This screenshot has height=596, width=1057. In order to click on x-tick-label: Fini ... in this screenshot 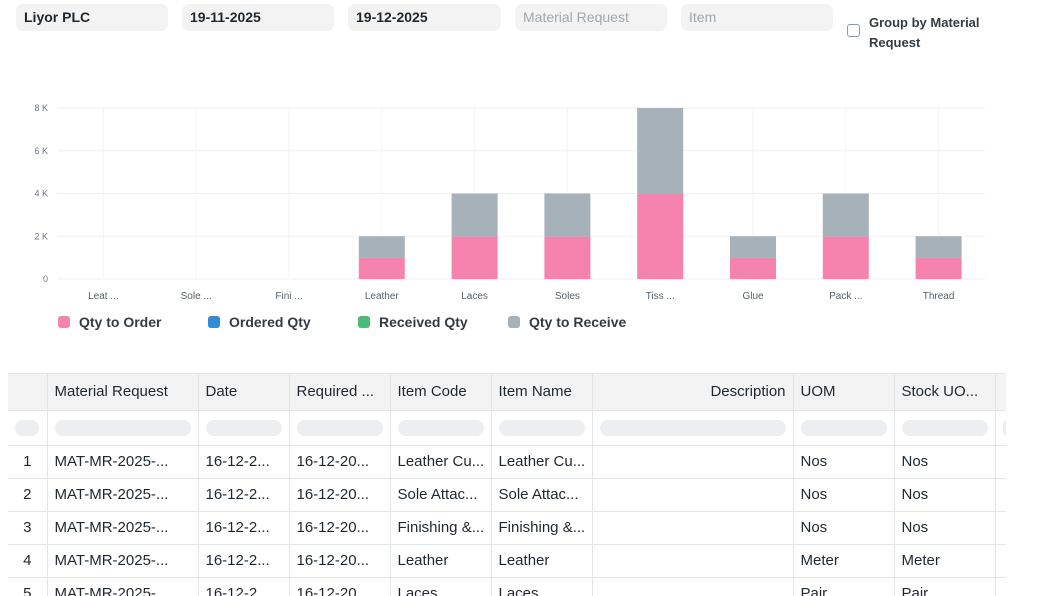, I will do `click(288, 296)`.